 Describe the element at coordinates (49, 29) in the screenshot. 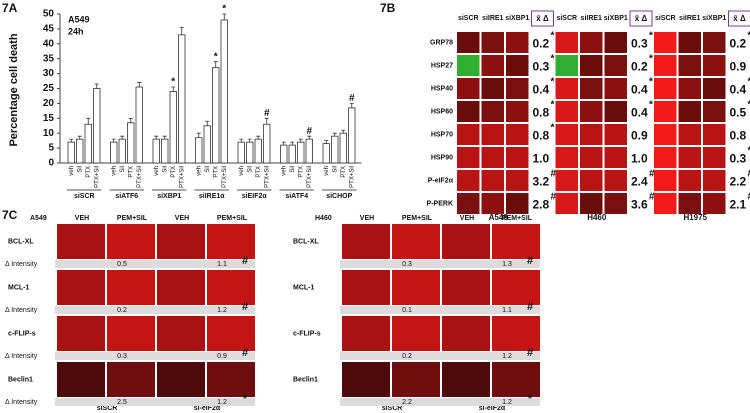

I see `y-tick-label: 45` at that location.